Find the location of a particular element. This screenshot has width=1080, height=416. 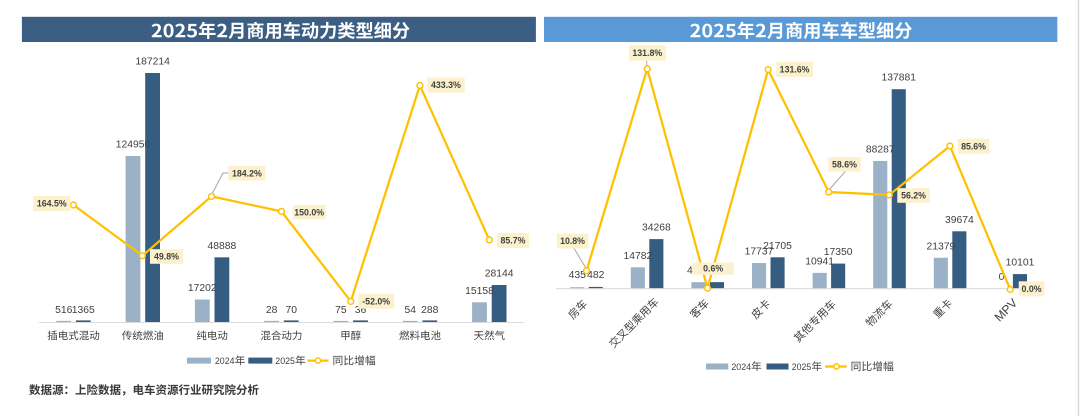

svg-text: 58.6% is located at coordinates (844, 164).